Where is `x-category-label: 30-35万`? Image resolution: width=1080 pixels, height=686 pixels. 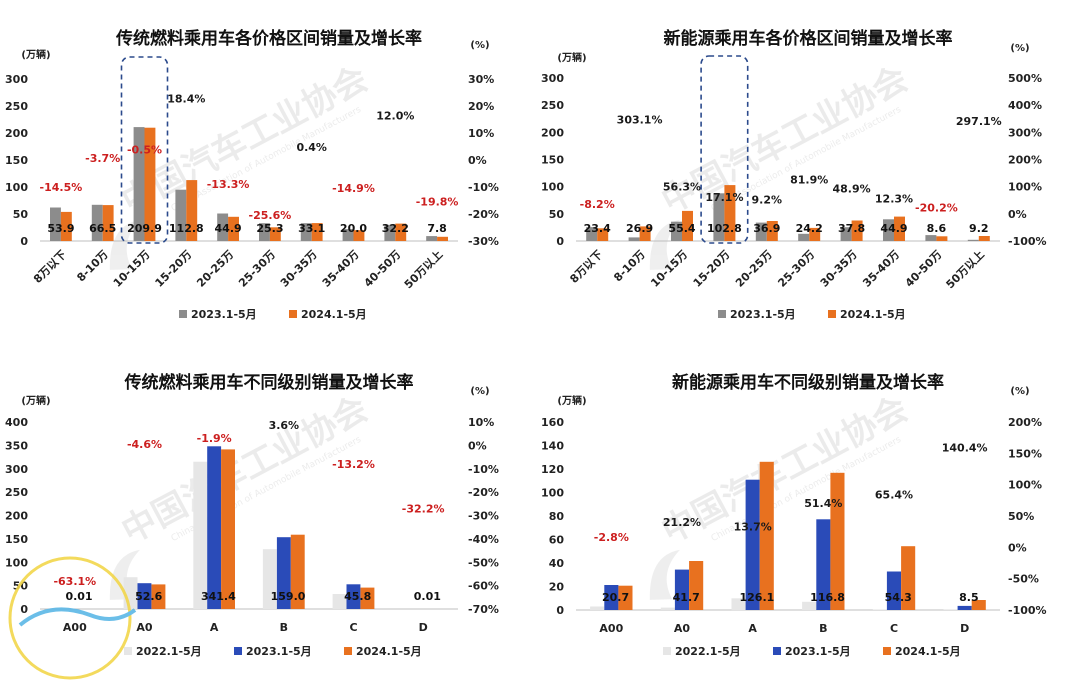
x-category-label: 30-35万 is located at coordinates (299, 269).